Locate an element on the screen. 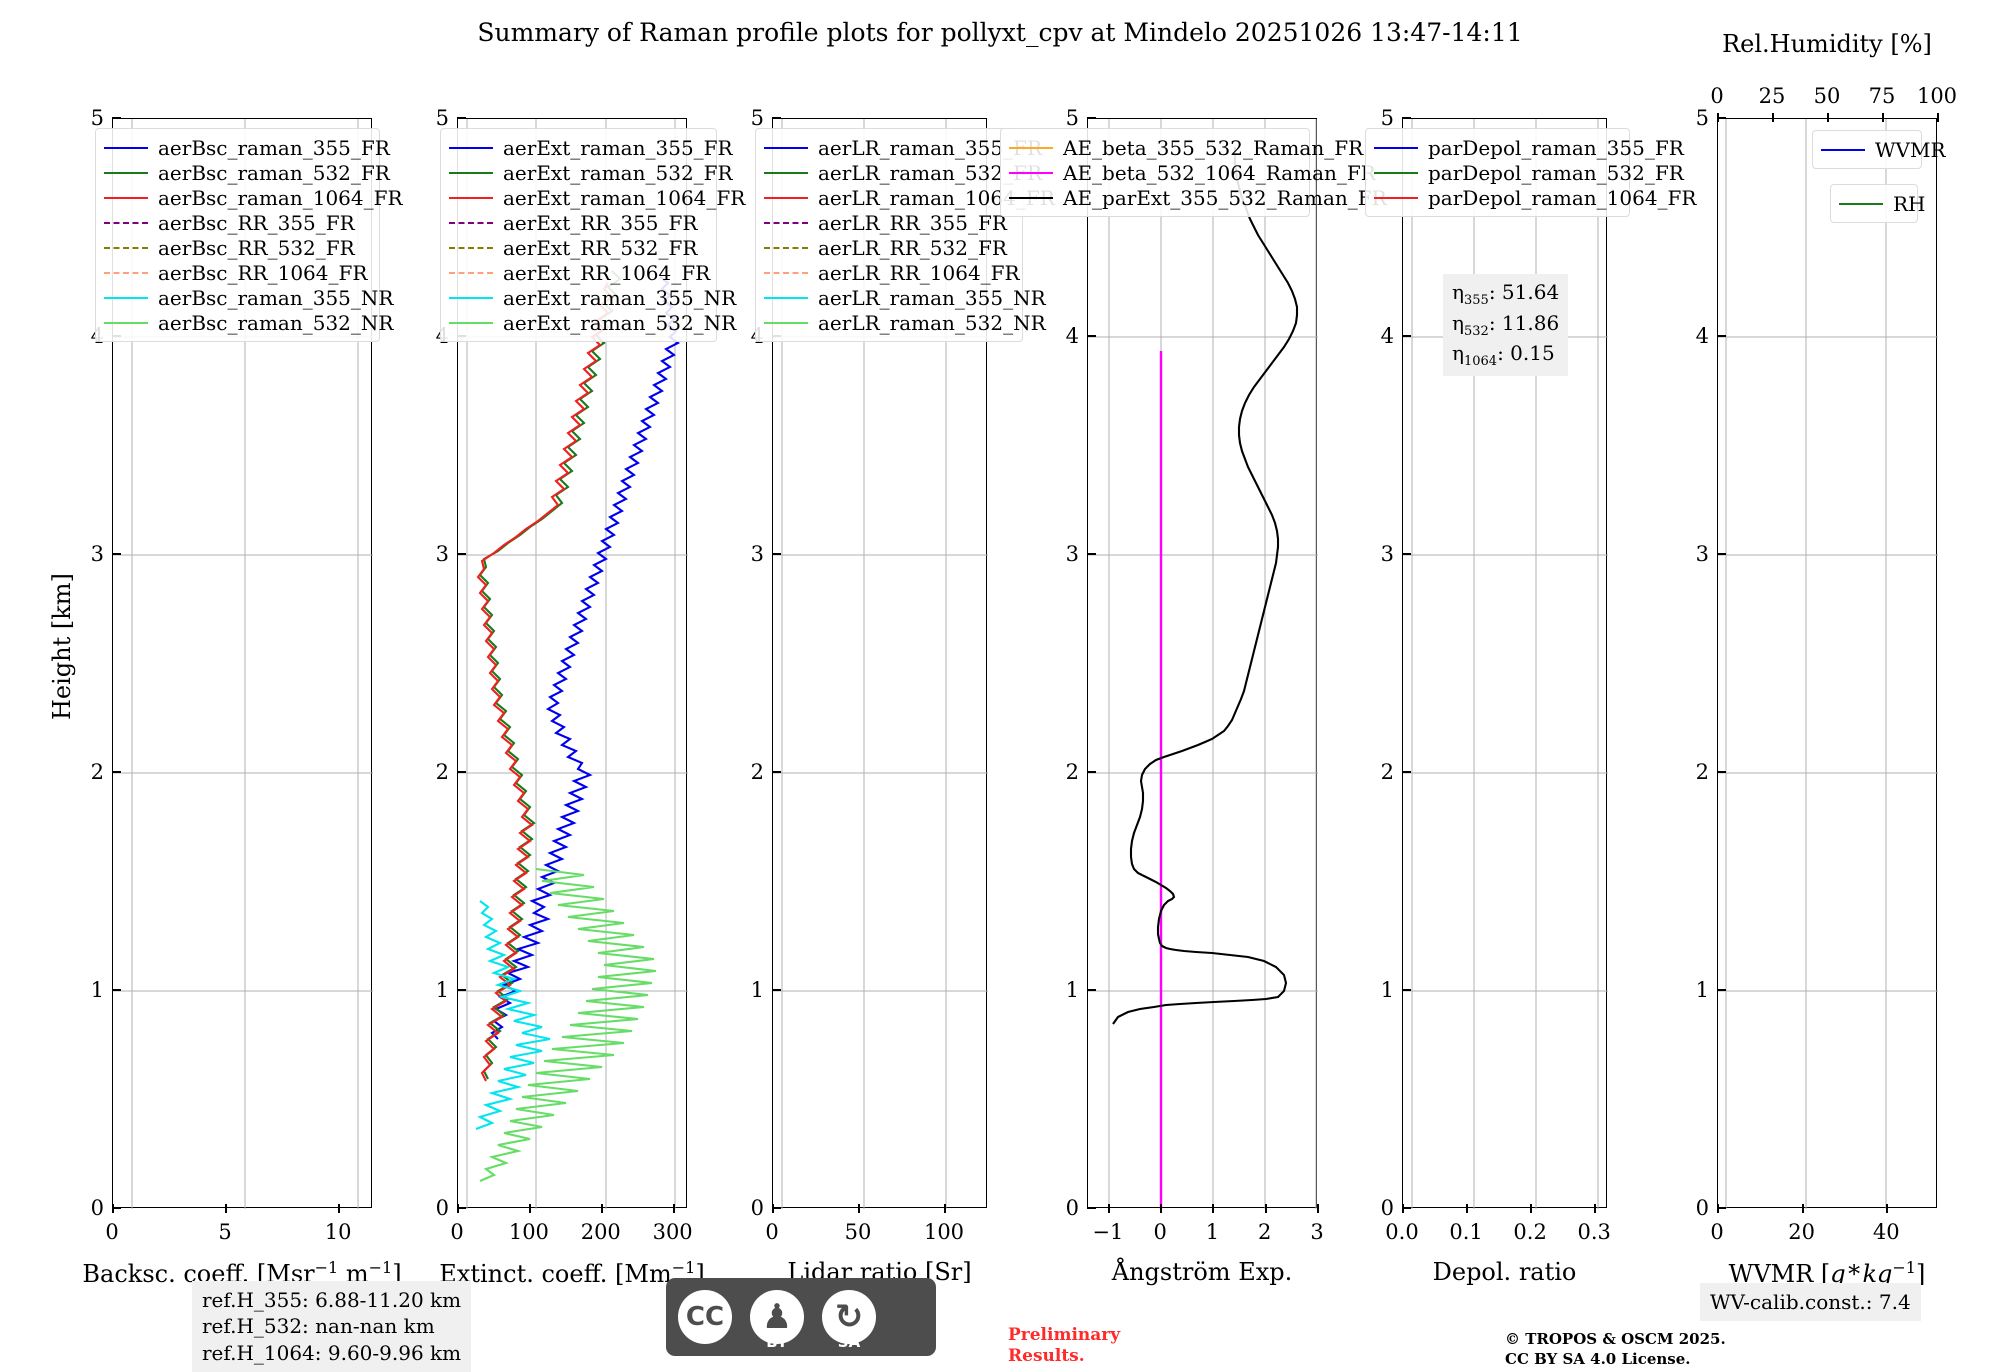  legend-label: WVMR is located at coordinates (1910, 149).